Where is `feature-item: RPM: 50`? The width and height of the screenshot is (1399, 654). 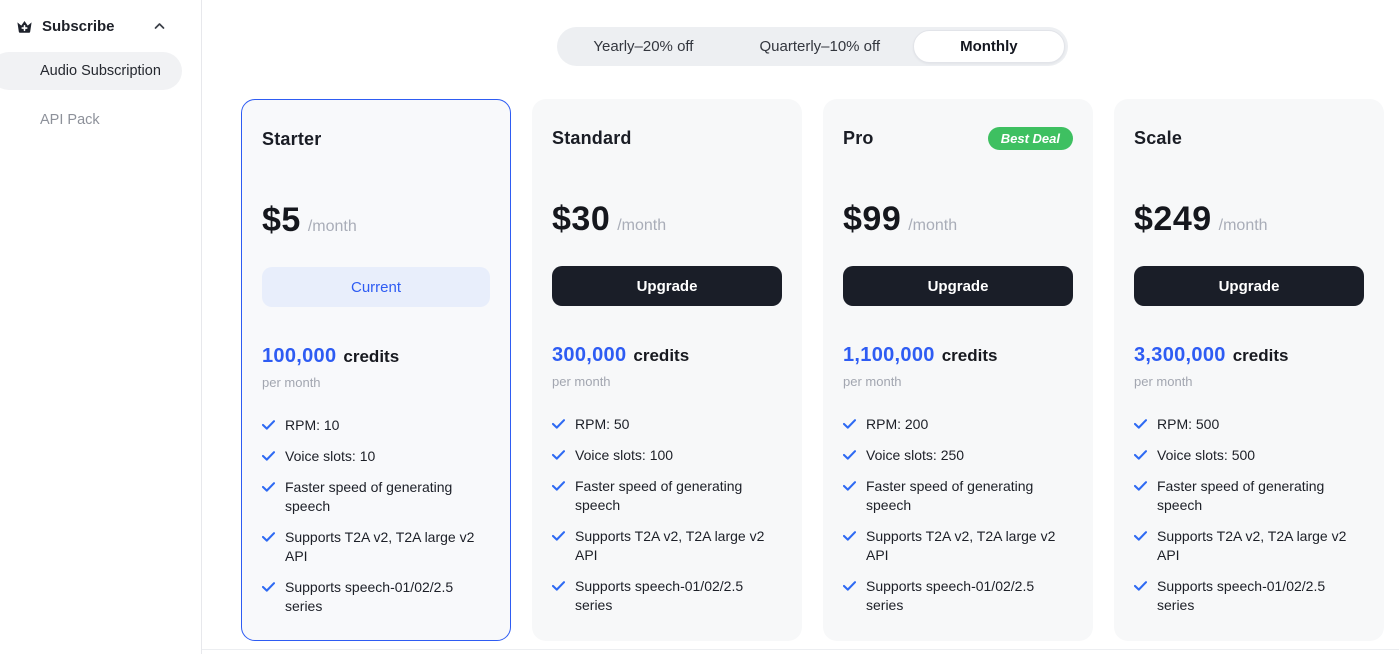
feature-item: RPM: 50 is located at coordinates (667, 424).